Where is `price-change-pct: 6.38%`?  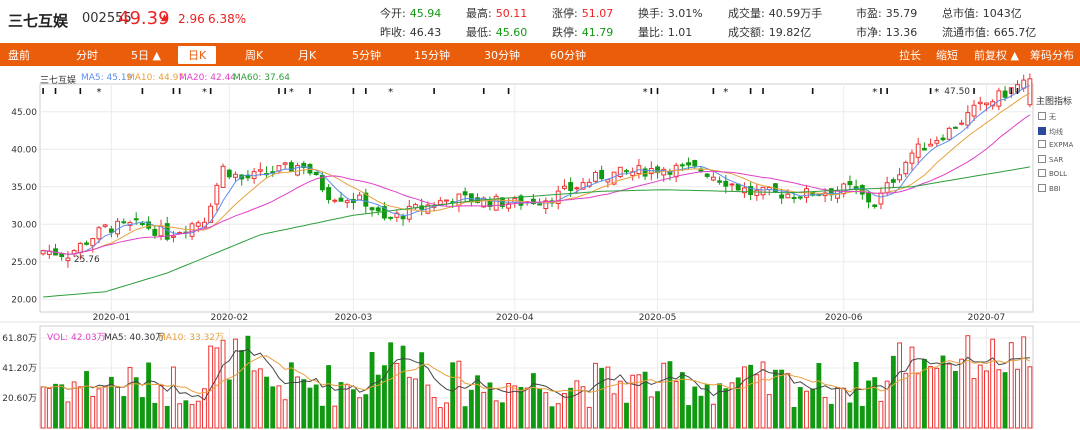 price-change-pct: 6.38% is located at coordinates (227, 19).